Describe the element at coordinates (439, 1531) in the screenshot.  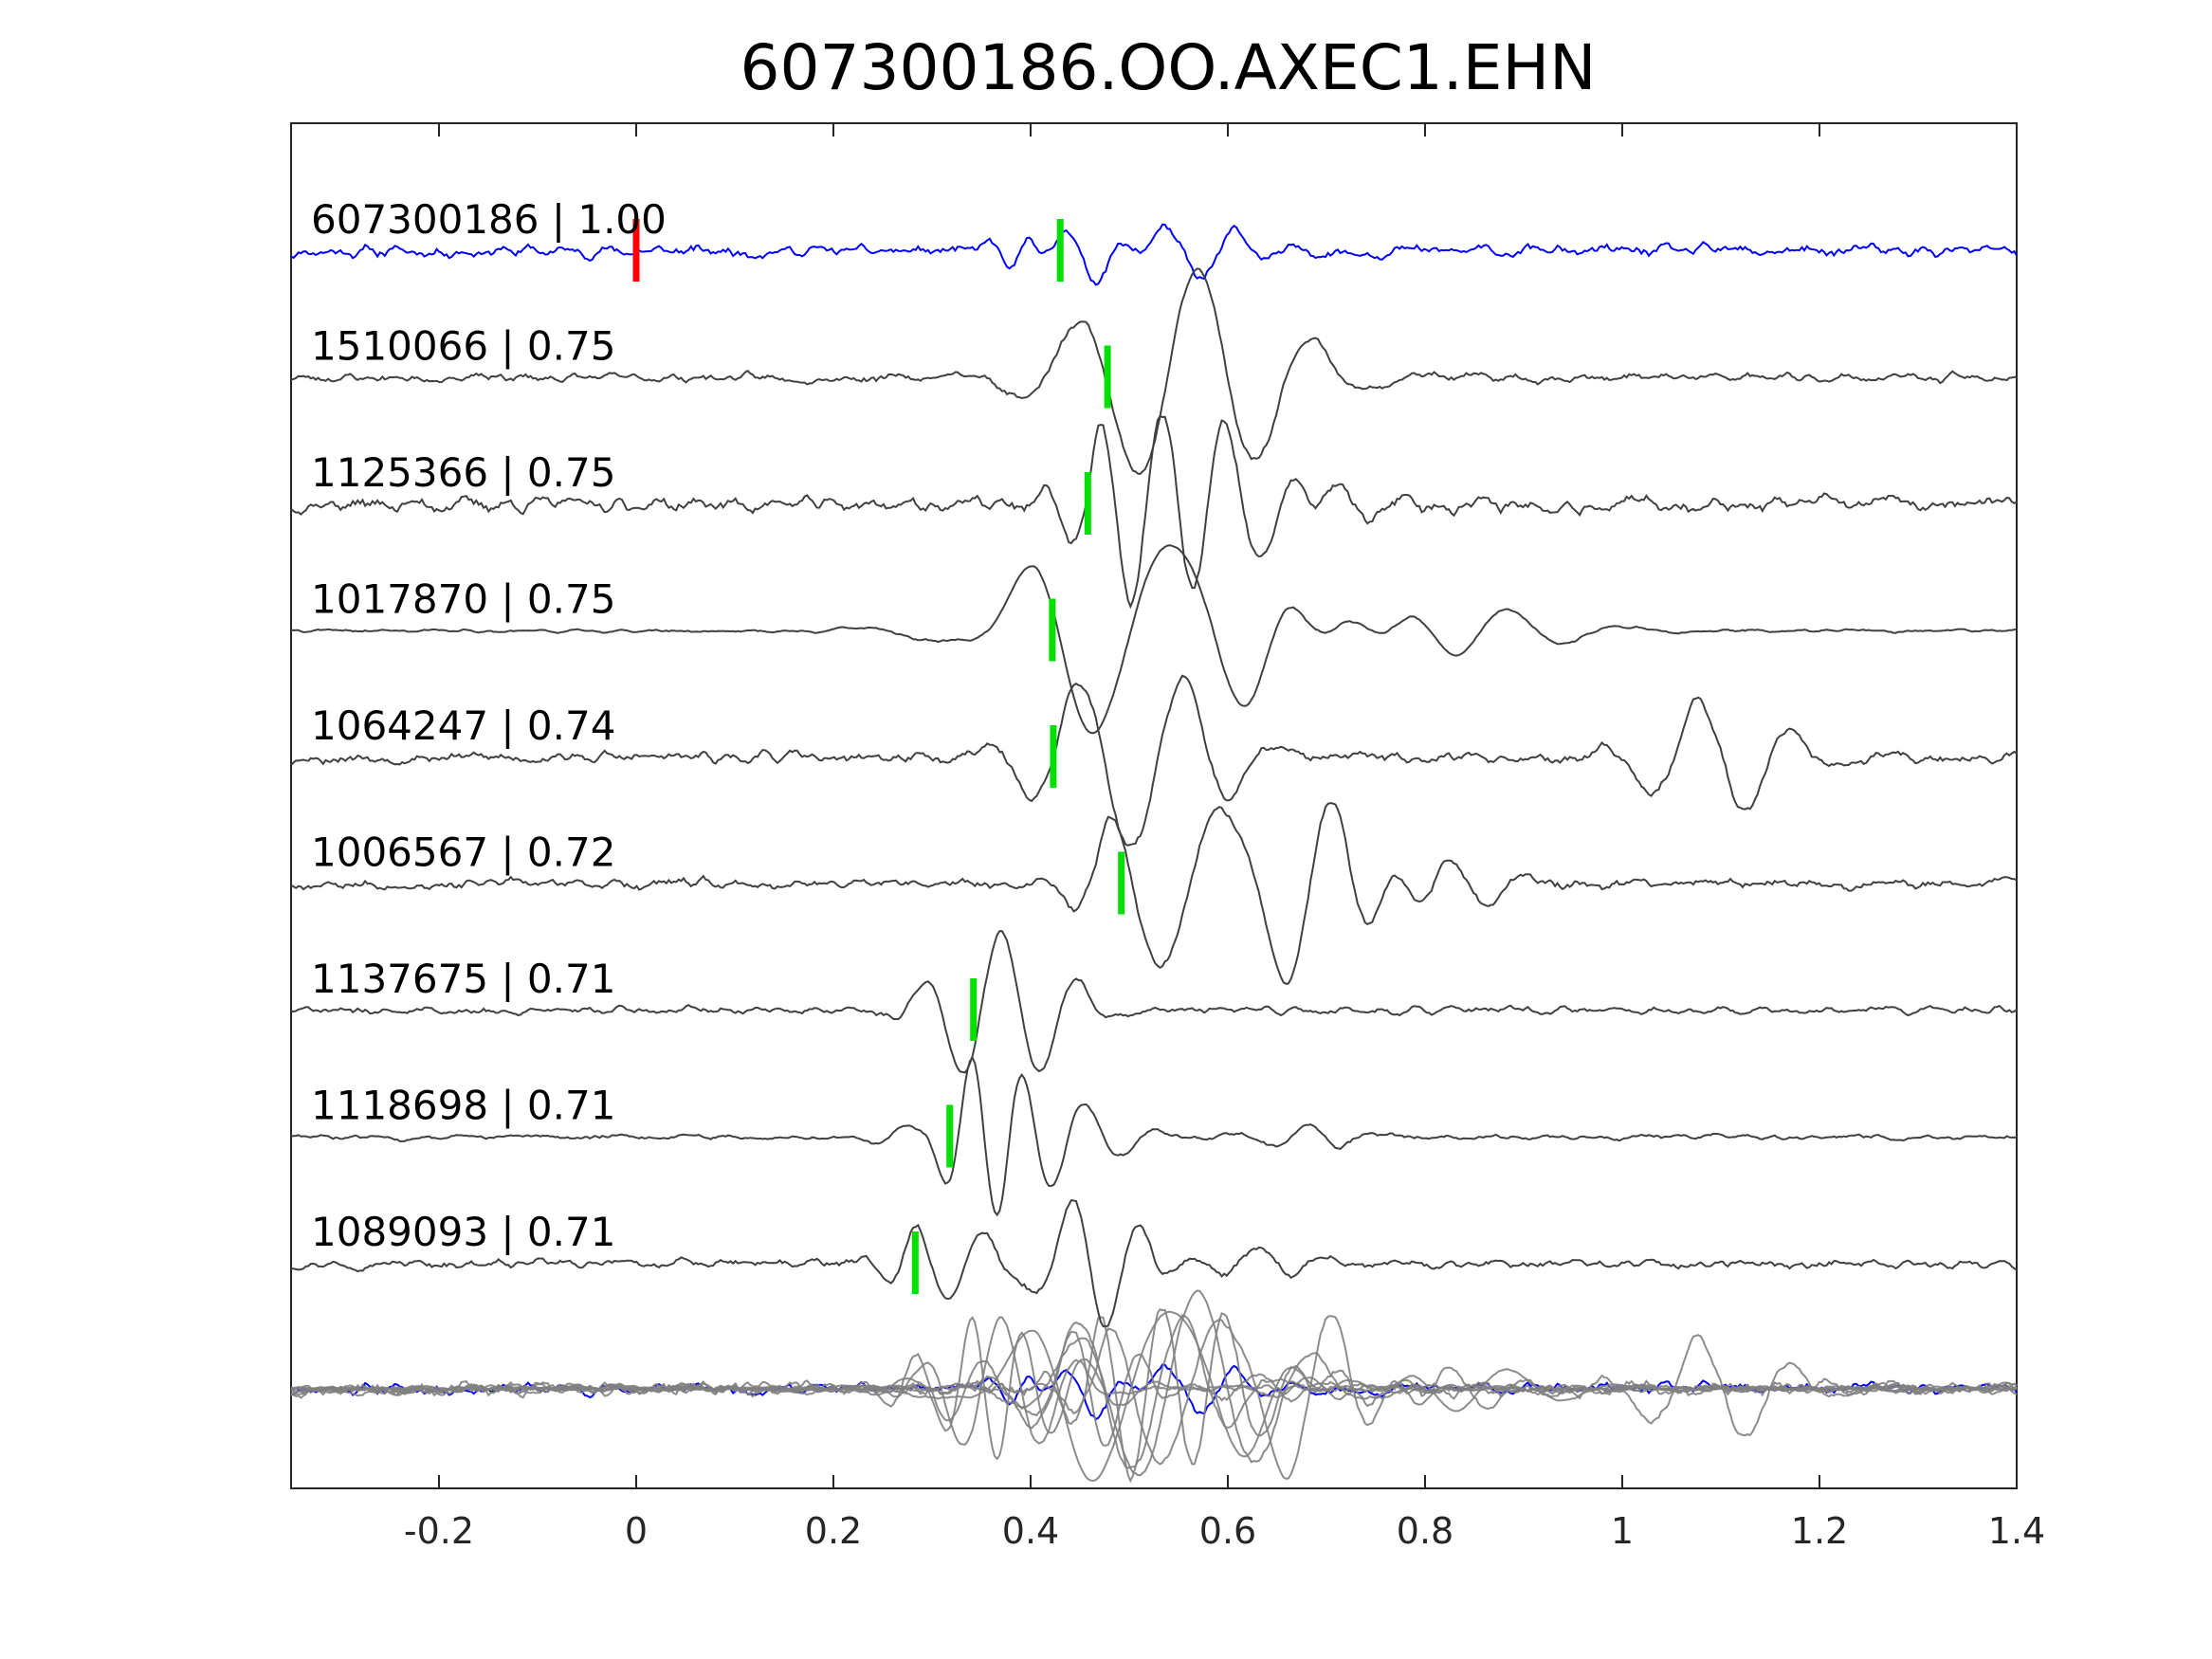
I see `x-tick-label: -0.2` at that location.